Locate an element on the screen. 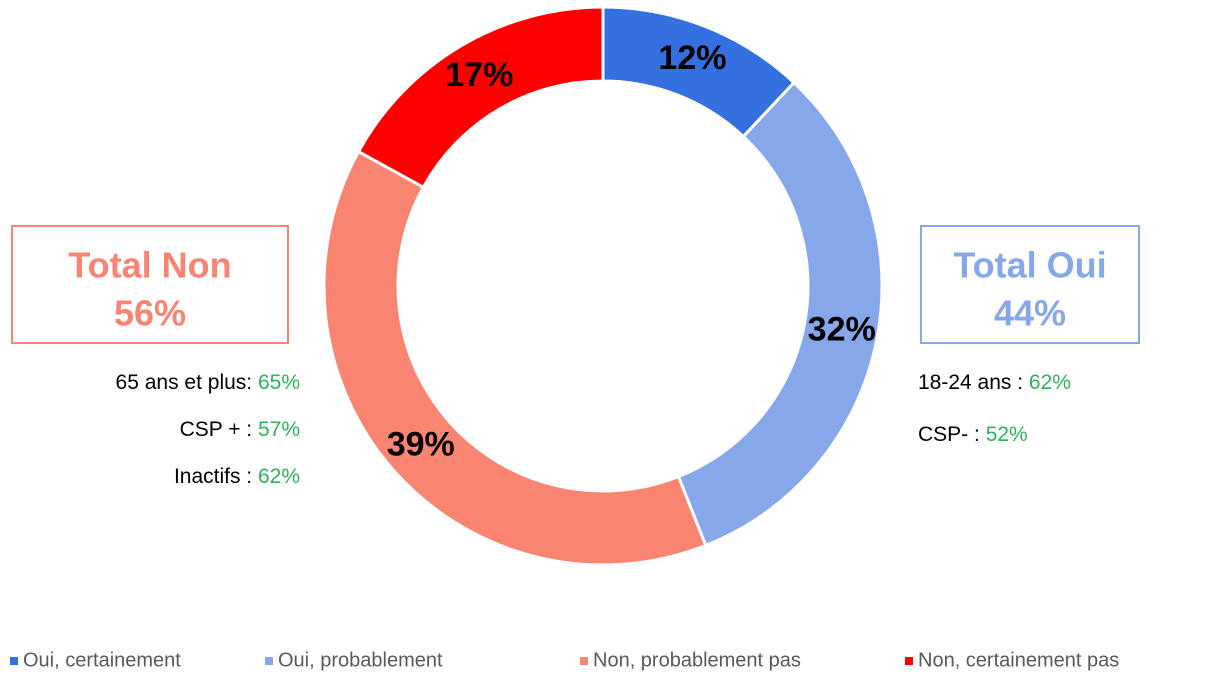 This screenshot has width=1217, height=673. detail: 65 ans et plus: 65% is located at coordinates (208, 382).